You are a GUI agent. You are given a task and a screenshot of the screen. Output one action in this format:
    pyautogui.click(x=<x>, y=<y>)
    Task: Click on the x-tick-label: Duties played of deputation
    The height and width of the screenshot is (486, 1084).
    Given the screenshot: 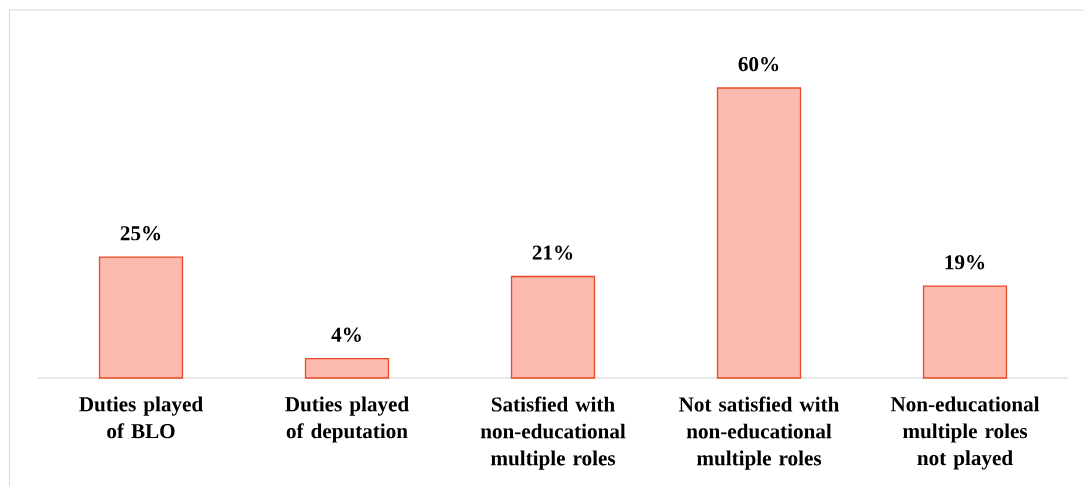 What is the action you would take?
    pyautogui.click(x=347, y=419)
    